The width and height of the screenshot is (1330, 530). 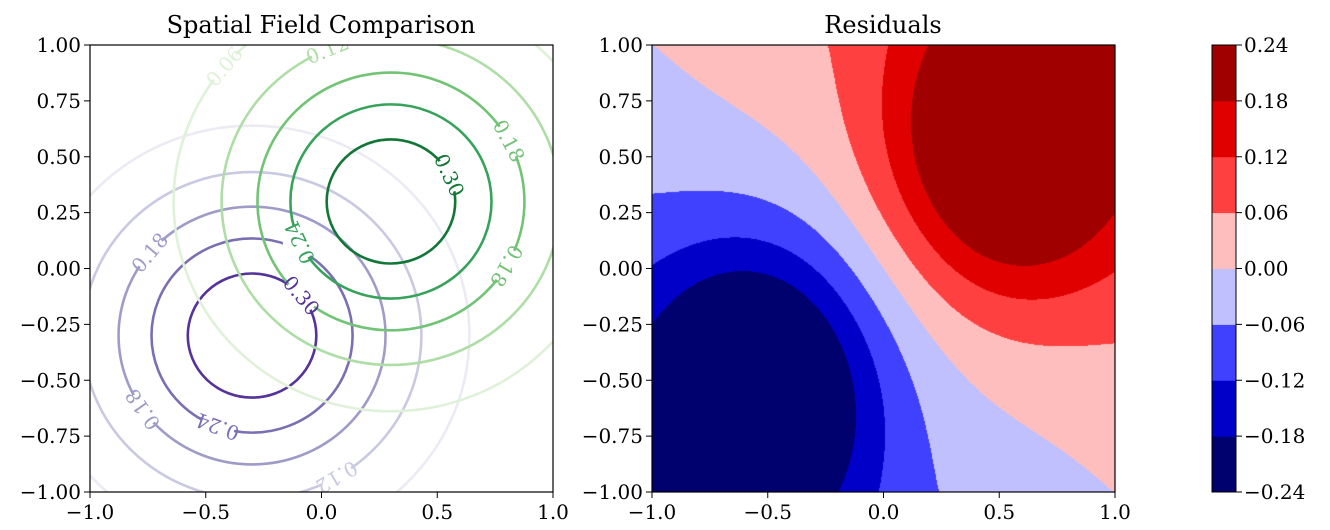 I want to click on contour-line-purples-0.18, so click(x=252, y=335).